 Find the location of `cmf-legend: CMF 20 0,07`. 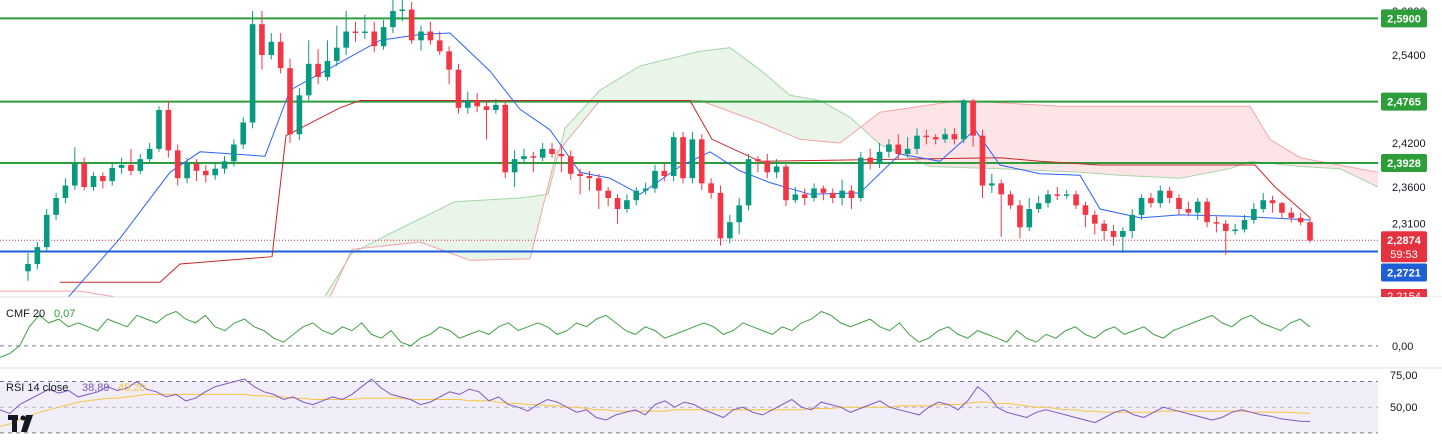

cmf-legend: CMF 20 0,07 is located at coordinates (40, 314).